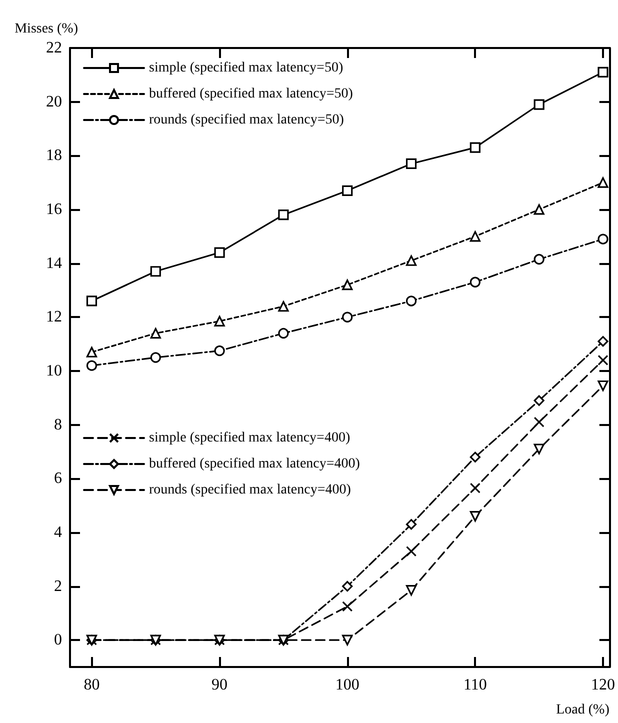 The width and height of the screenshot is (618, 723). Describe the element at coordinates (246, 68) in the screenshot. I see `legend-label: simple (specified max latency=50)` at that location.